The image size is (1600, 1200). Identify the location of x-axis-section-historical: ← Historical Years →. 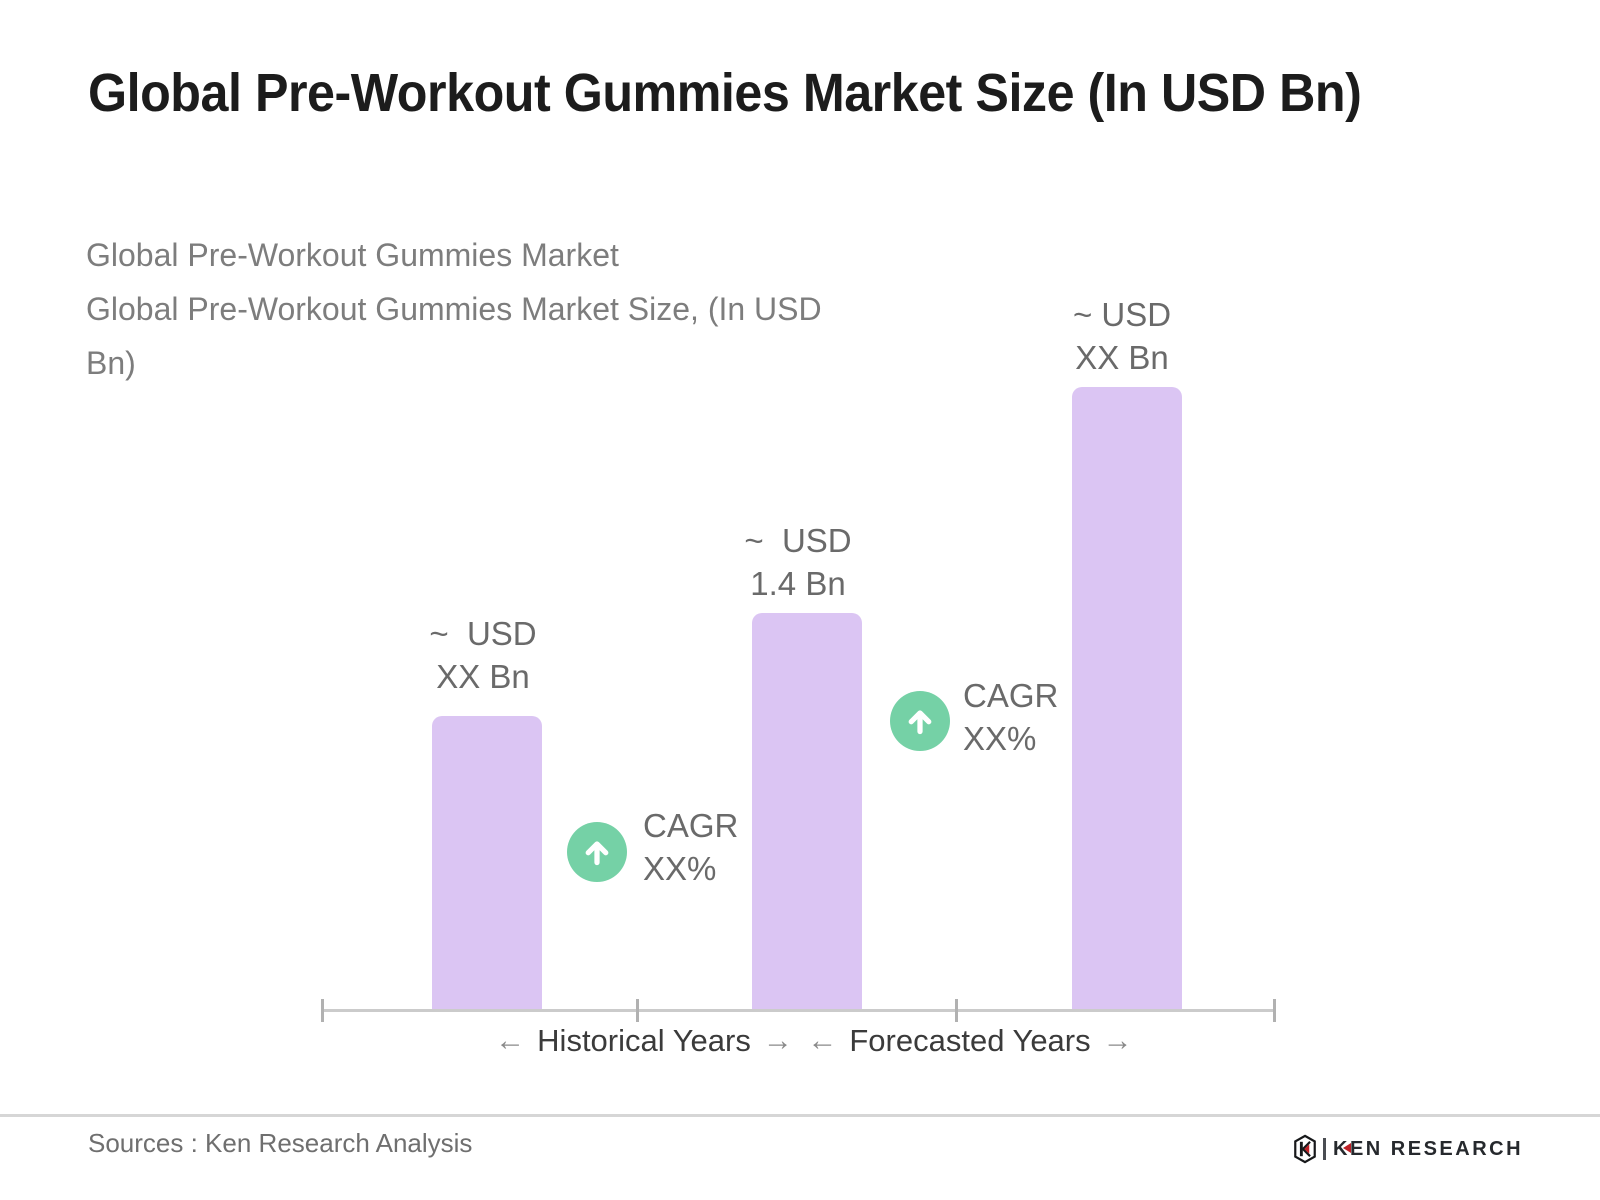
(644, 1041).